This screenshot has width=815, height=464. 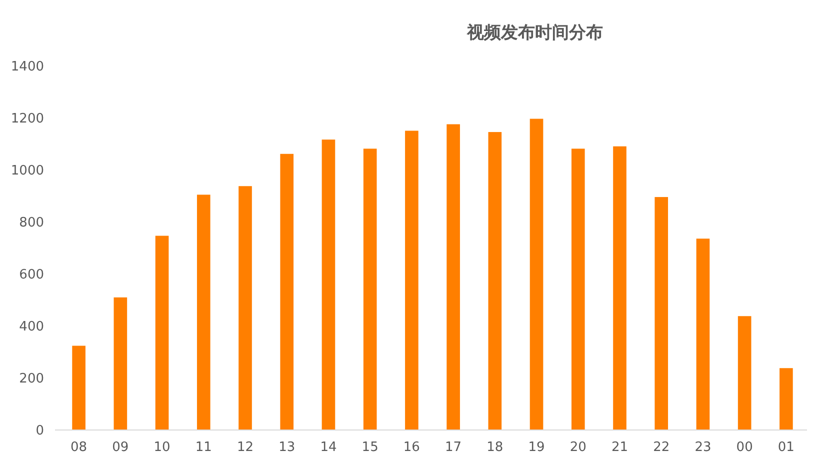 I want to click on y-tick-label: 1200, so click(x=27, y=119).